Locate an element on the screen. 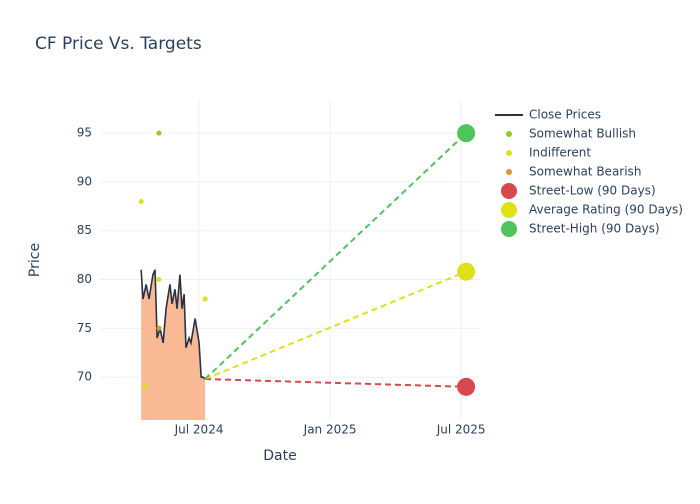  x-axis-label: Date is located at coordinates (279, 456).